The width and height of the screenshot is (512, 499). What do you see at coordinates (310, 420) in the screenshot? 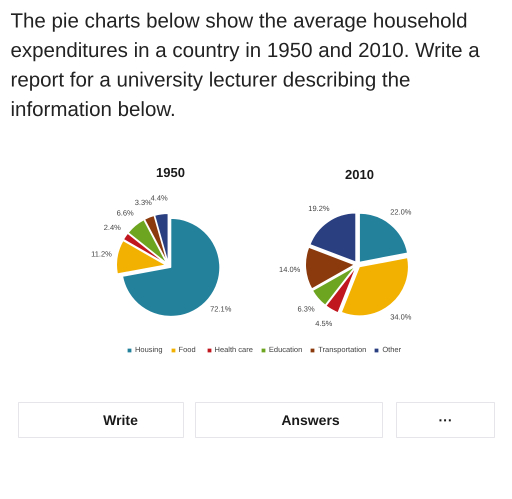
I see `text: Answers` at bounding box center [310, 420].